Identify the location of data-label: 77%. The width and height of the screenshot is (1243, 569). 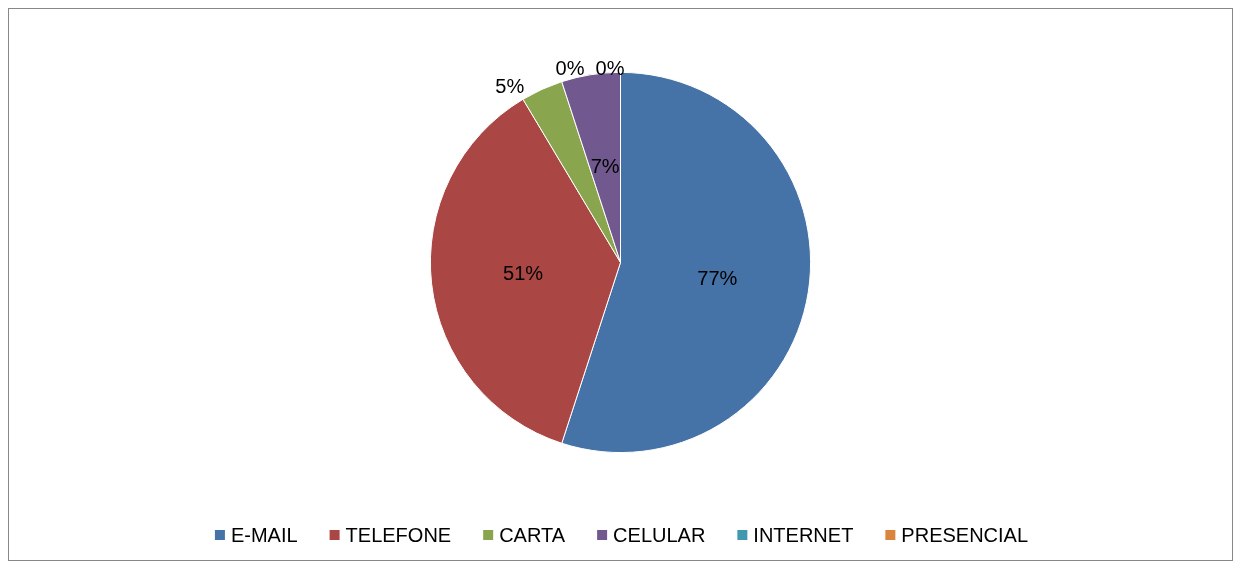
(717, 277).